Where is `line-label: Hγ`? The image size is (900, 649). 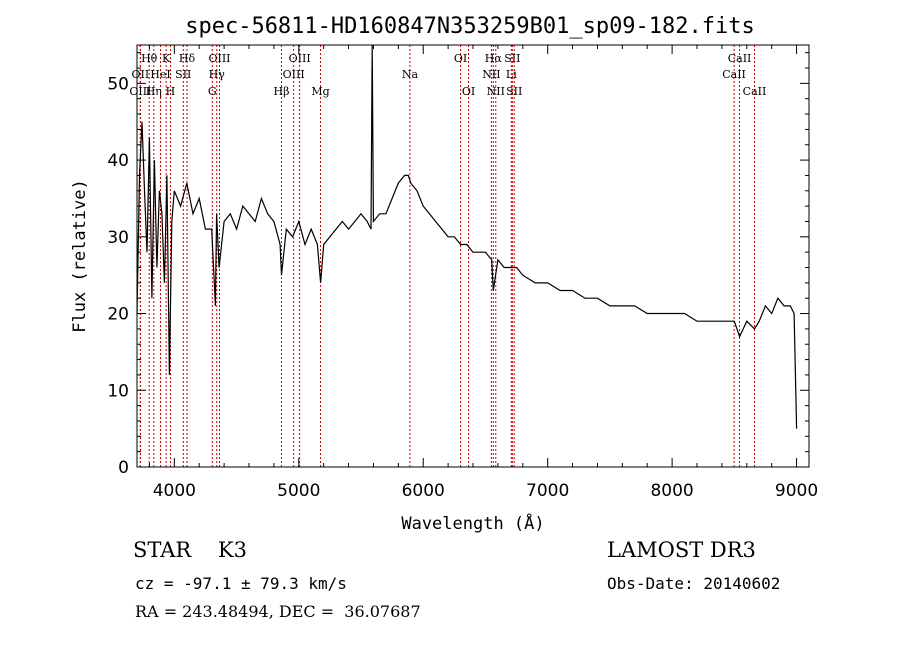
line-label: Hγ is located at coordinates (217, 74).